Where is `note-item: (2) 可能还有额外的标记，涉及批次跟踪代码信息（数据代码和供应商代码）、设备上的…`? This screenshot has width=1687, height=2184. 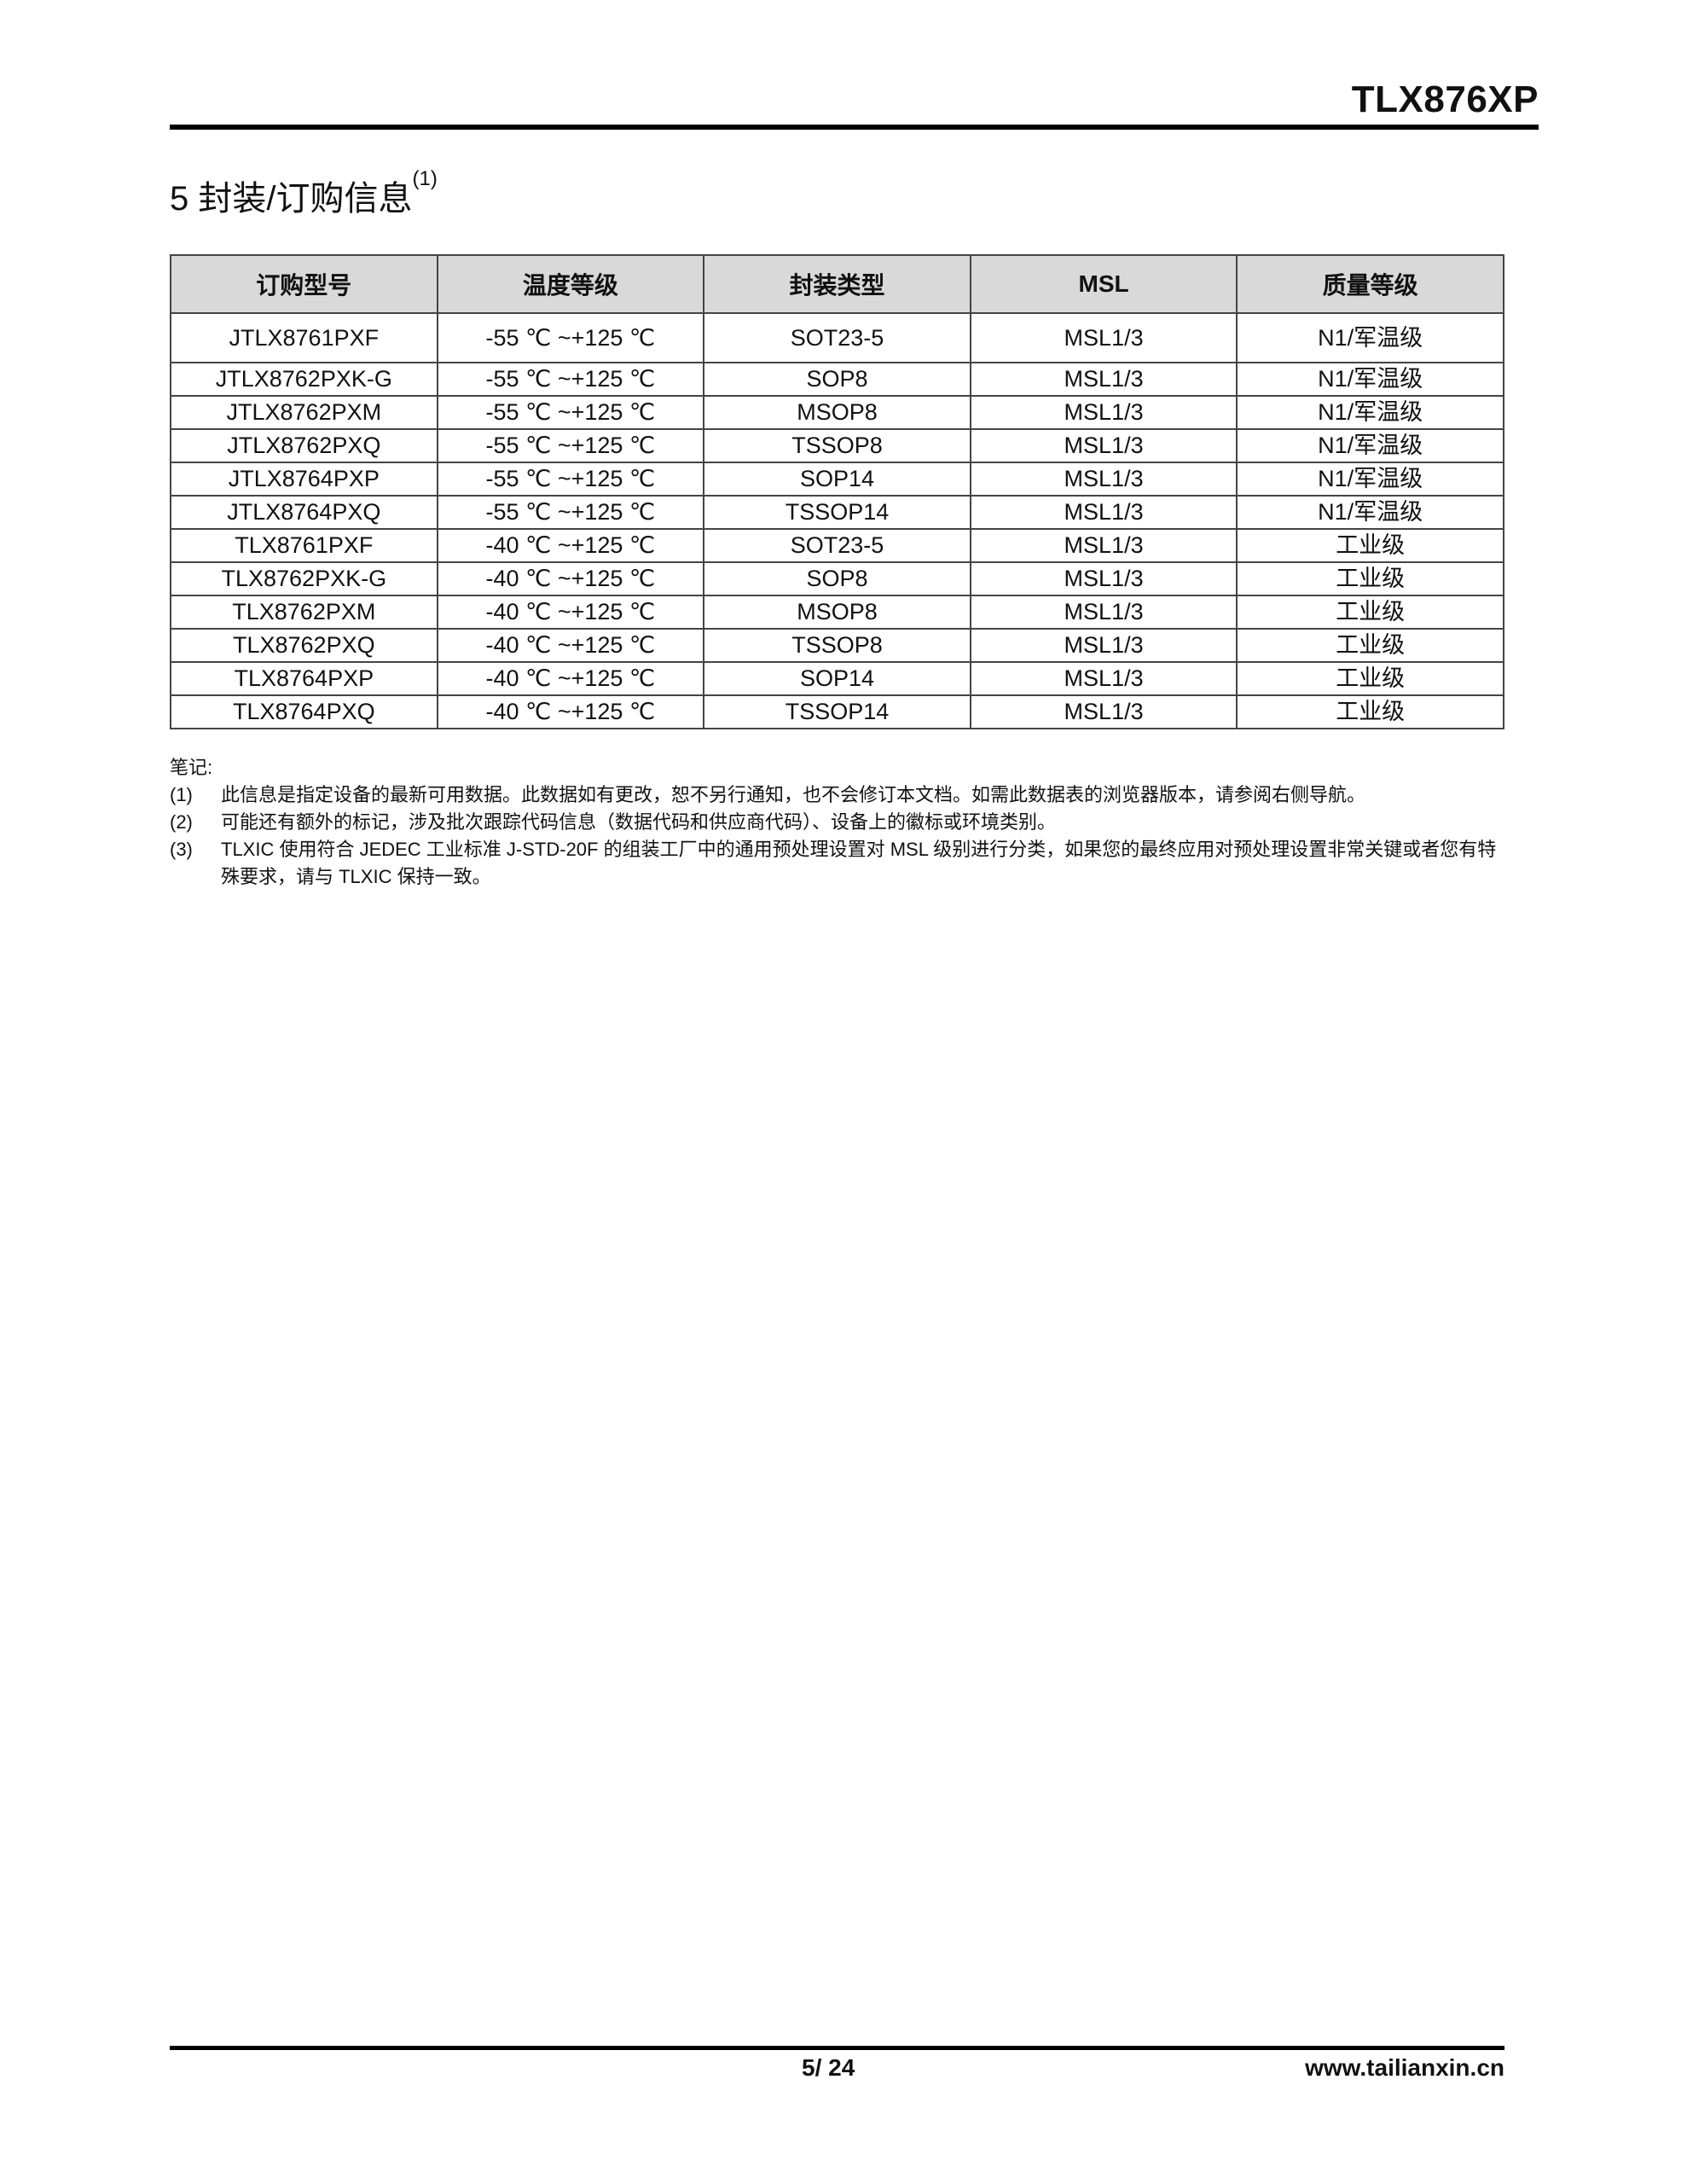
note-item: (2) 可能还有额外的标记，涉及批次跟踪代码信息（数据代码和供应商代码）、设备上的… is located at coordinates (840, 823).